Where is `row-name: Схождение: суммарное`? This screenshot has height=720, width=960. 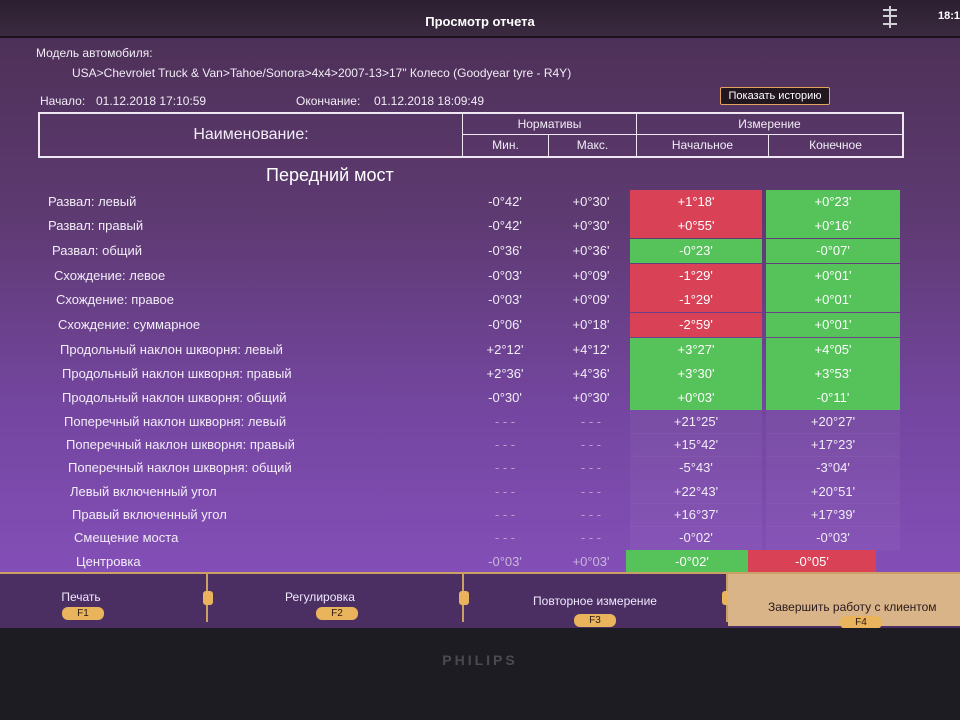 row-name: Схождение: суммарное is located at coordinates (129, 324).